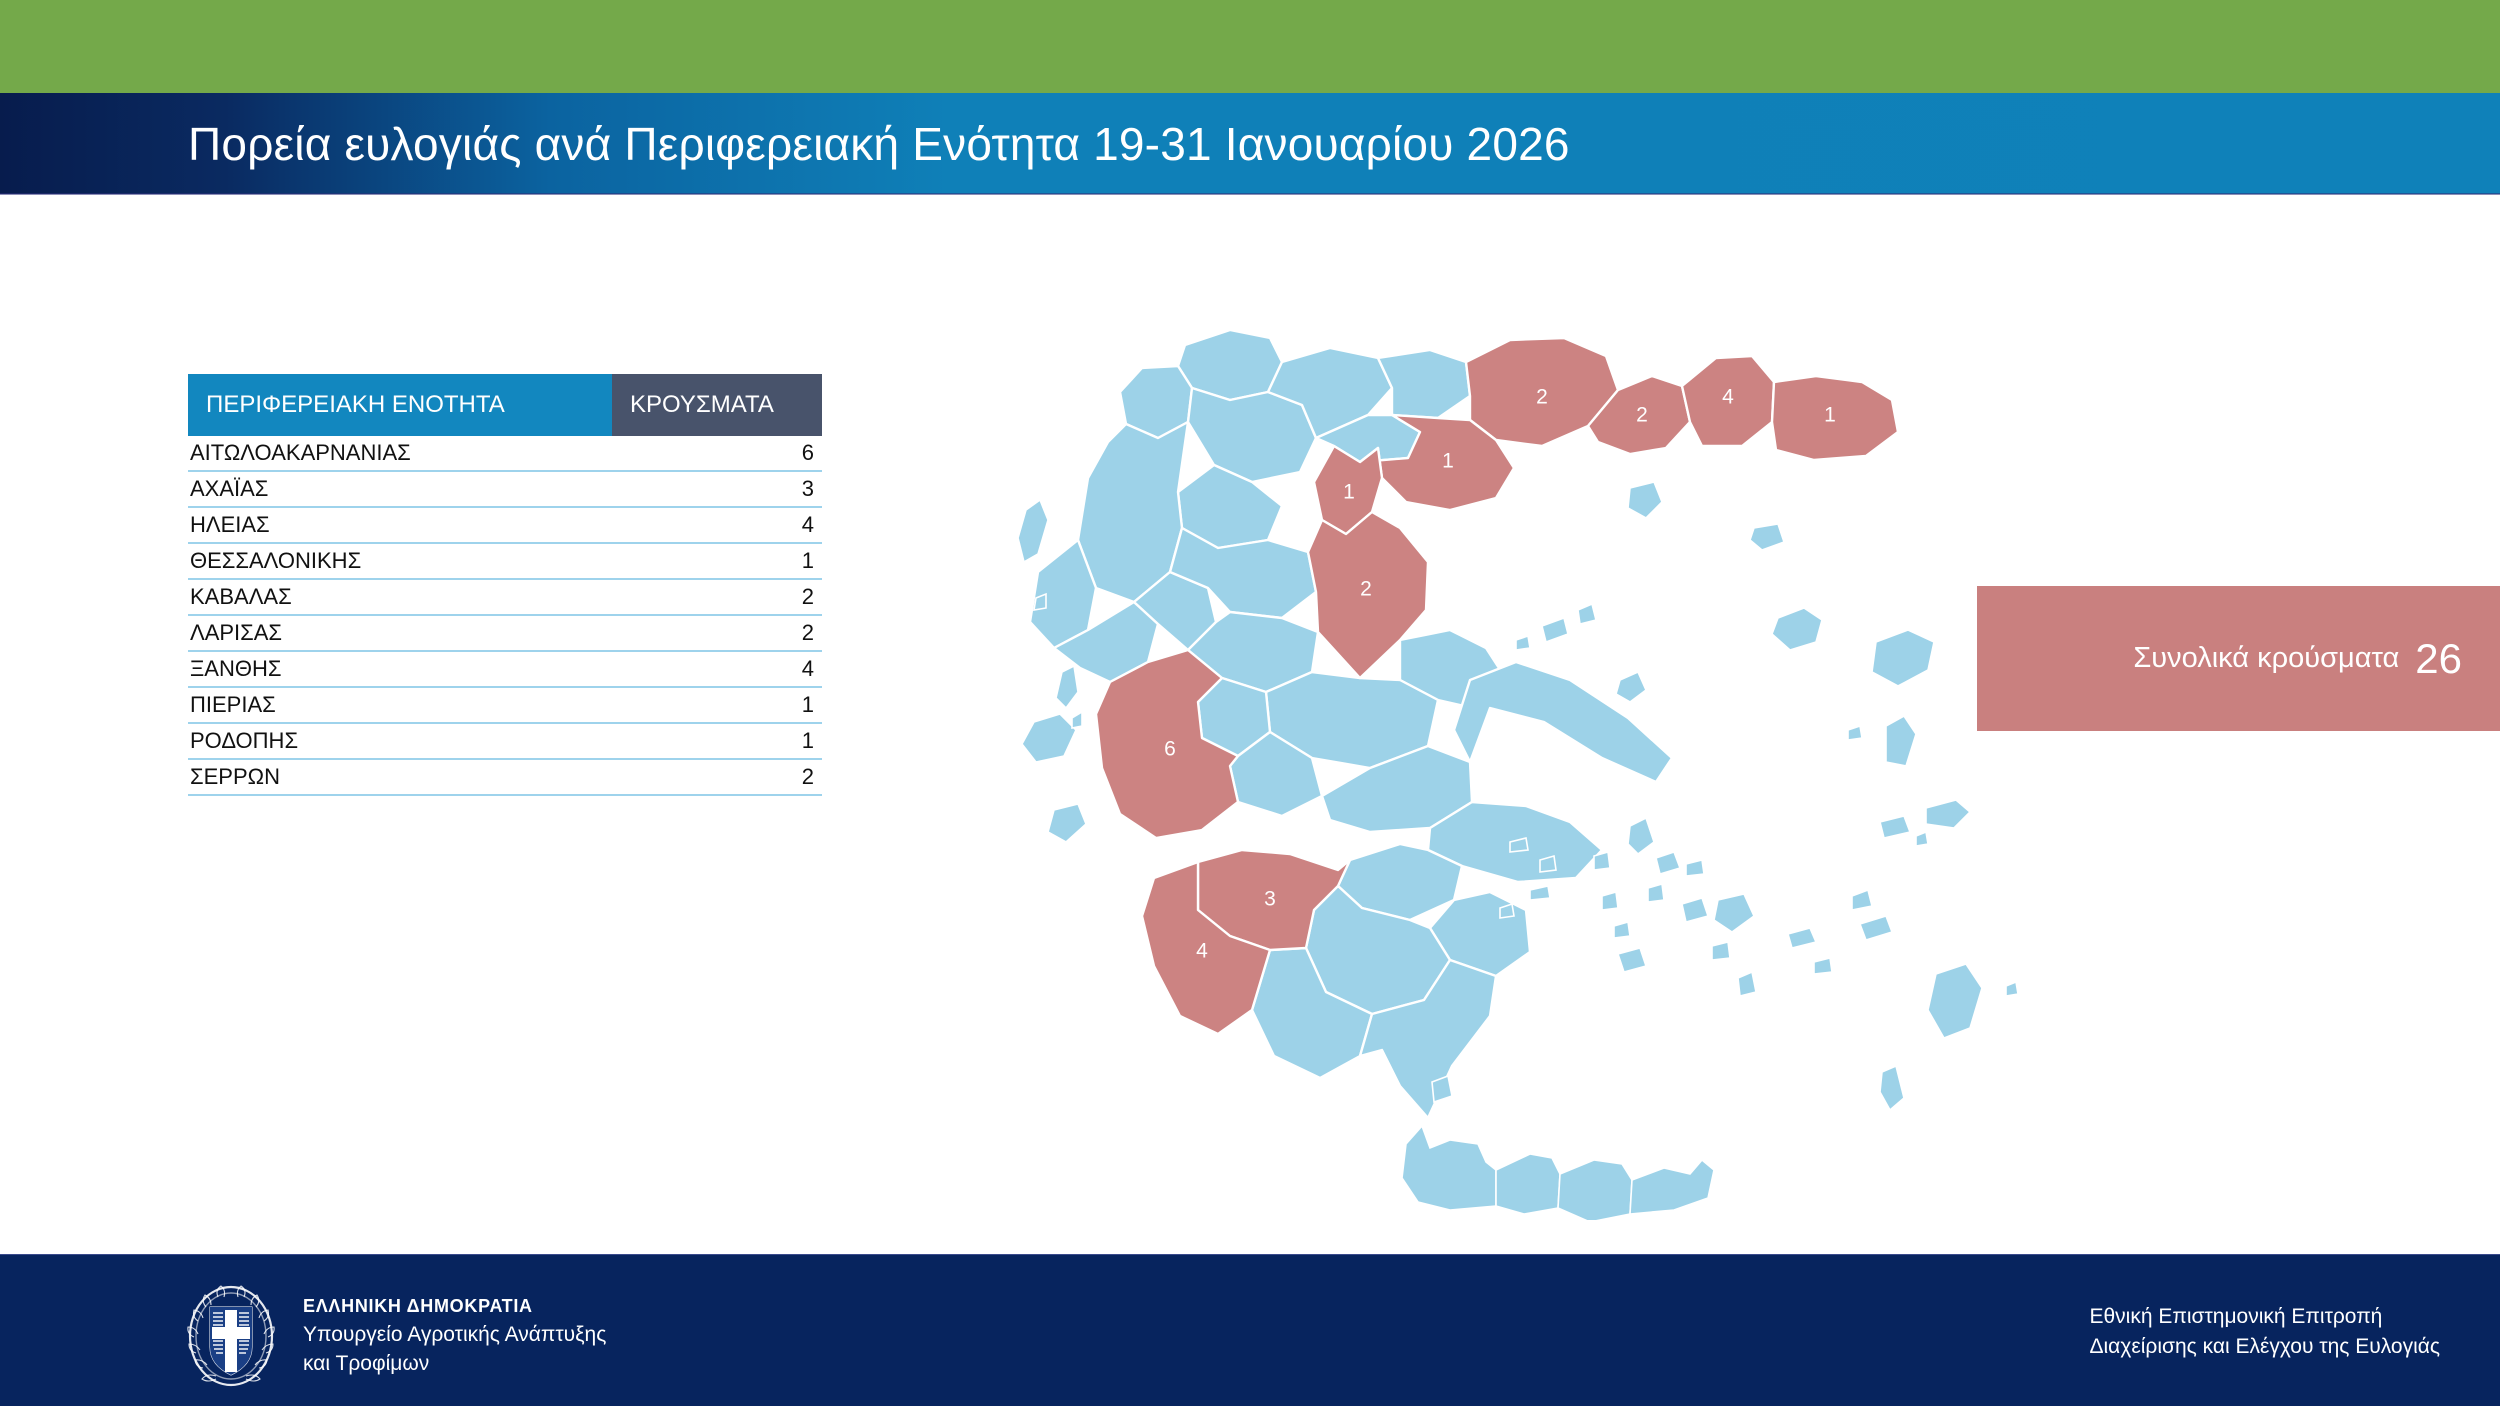 This screenshot has width=2500, height=1406. I want to click on island-thasos, so click(1645, 500).